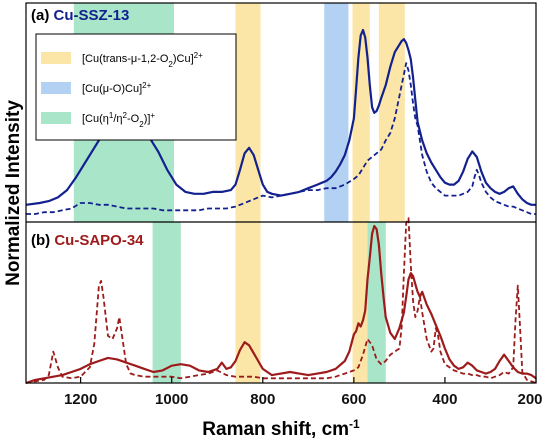  I want to click on legend-entry-mono-oxo: [Cu(μ-O)Cu]2+, so click(117, 88).